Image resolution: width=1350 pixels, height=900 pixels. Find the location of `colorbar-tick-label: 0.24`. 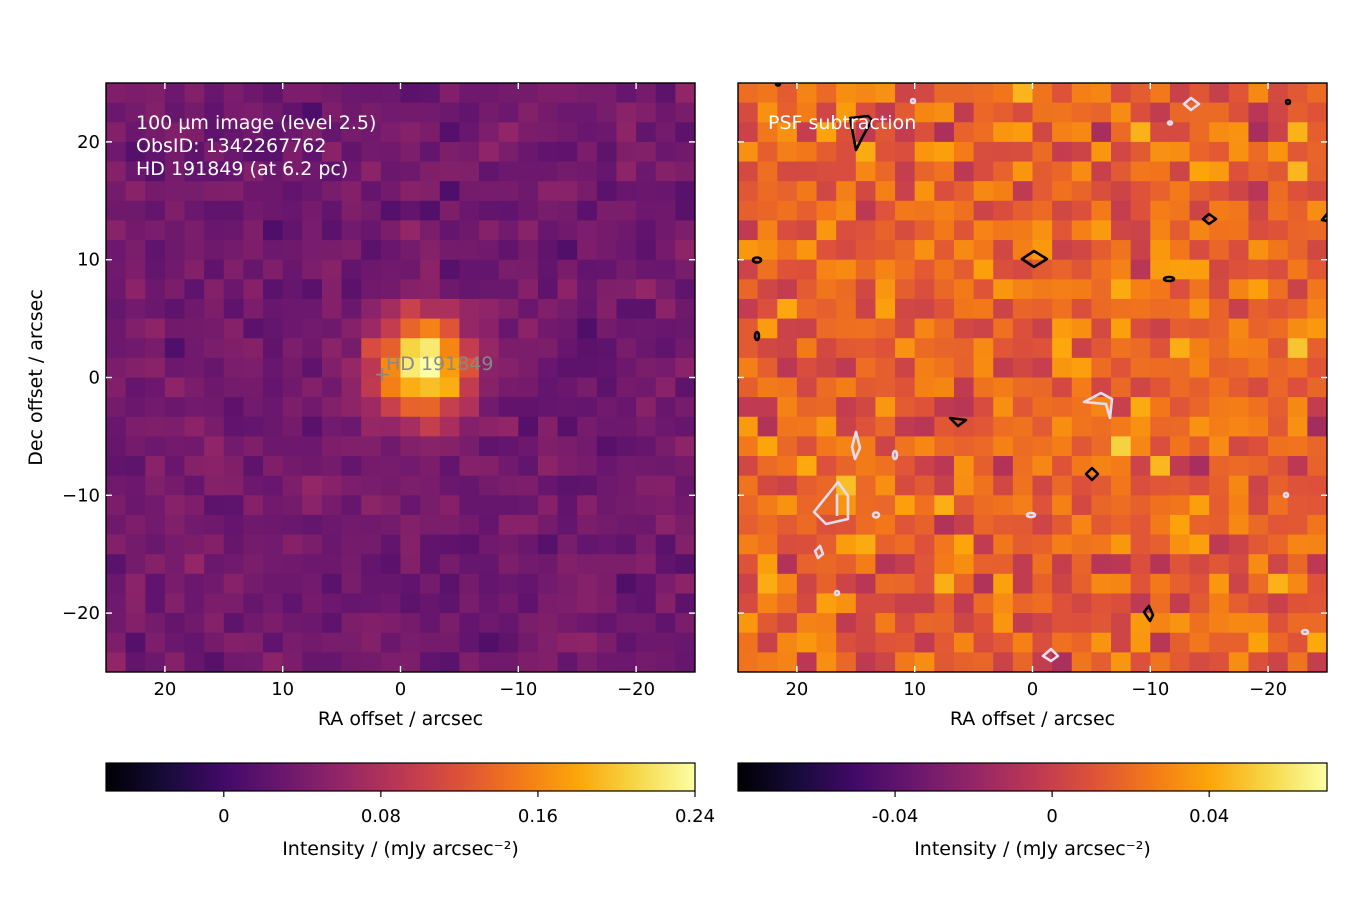

colorbar-tick-label: 0.24 is located at coordinates (695, 816).